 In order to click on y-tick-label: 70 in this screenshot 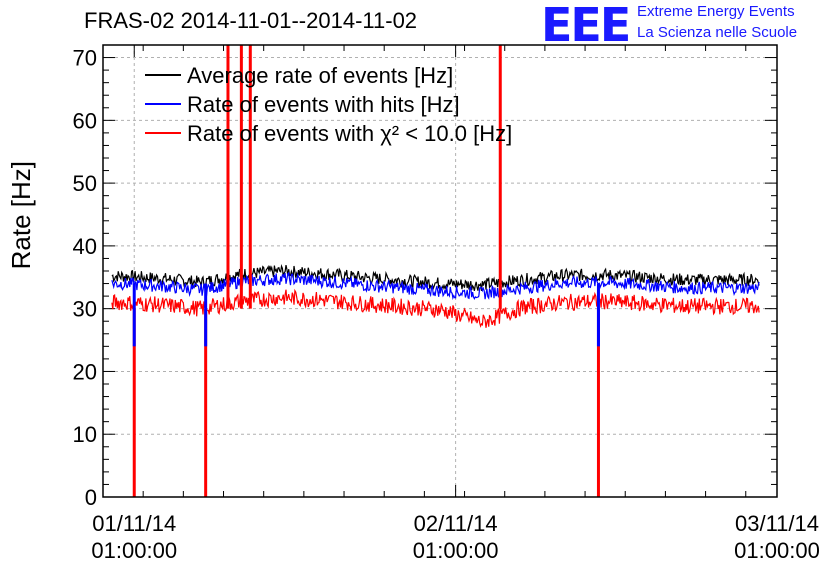, I will do `click(85, 58)`.